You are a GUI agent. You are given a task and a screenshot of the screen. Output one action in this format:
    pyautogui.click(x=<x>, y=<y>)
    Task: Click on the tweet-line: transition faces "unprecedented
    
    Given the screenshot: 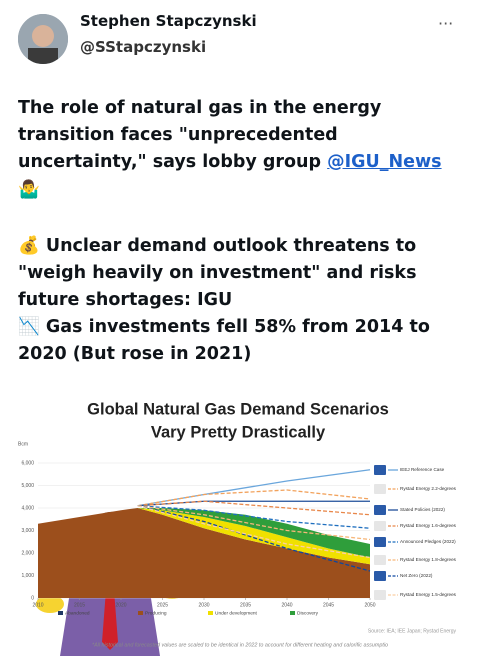 What is the action you would take?
    pyautogui.click(x=178, y=135)
    